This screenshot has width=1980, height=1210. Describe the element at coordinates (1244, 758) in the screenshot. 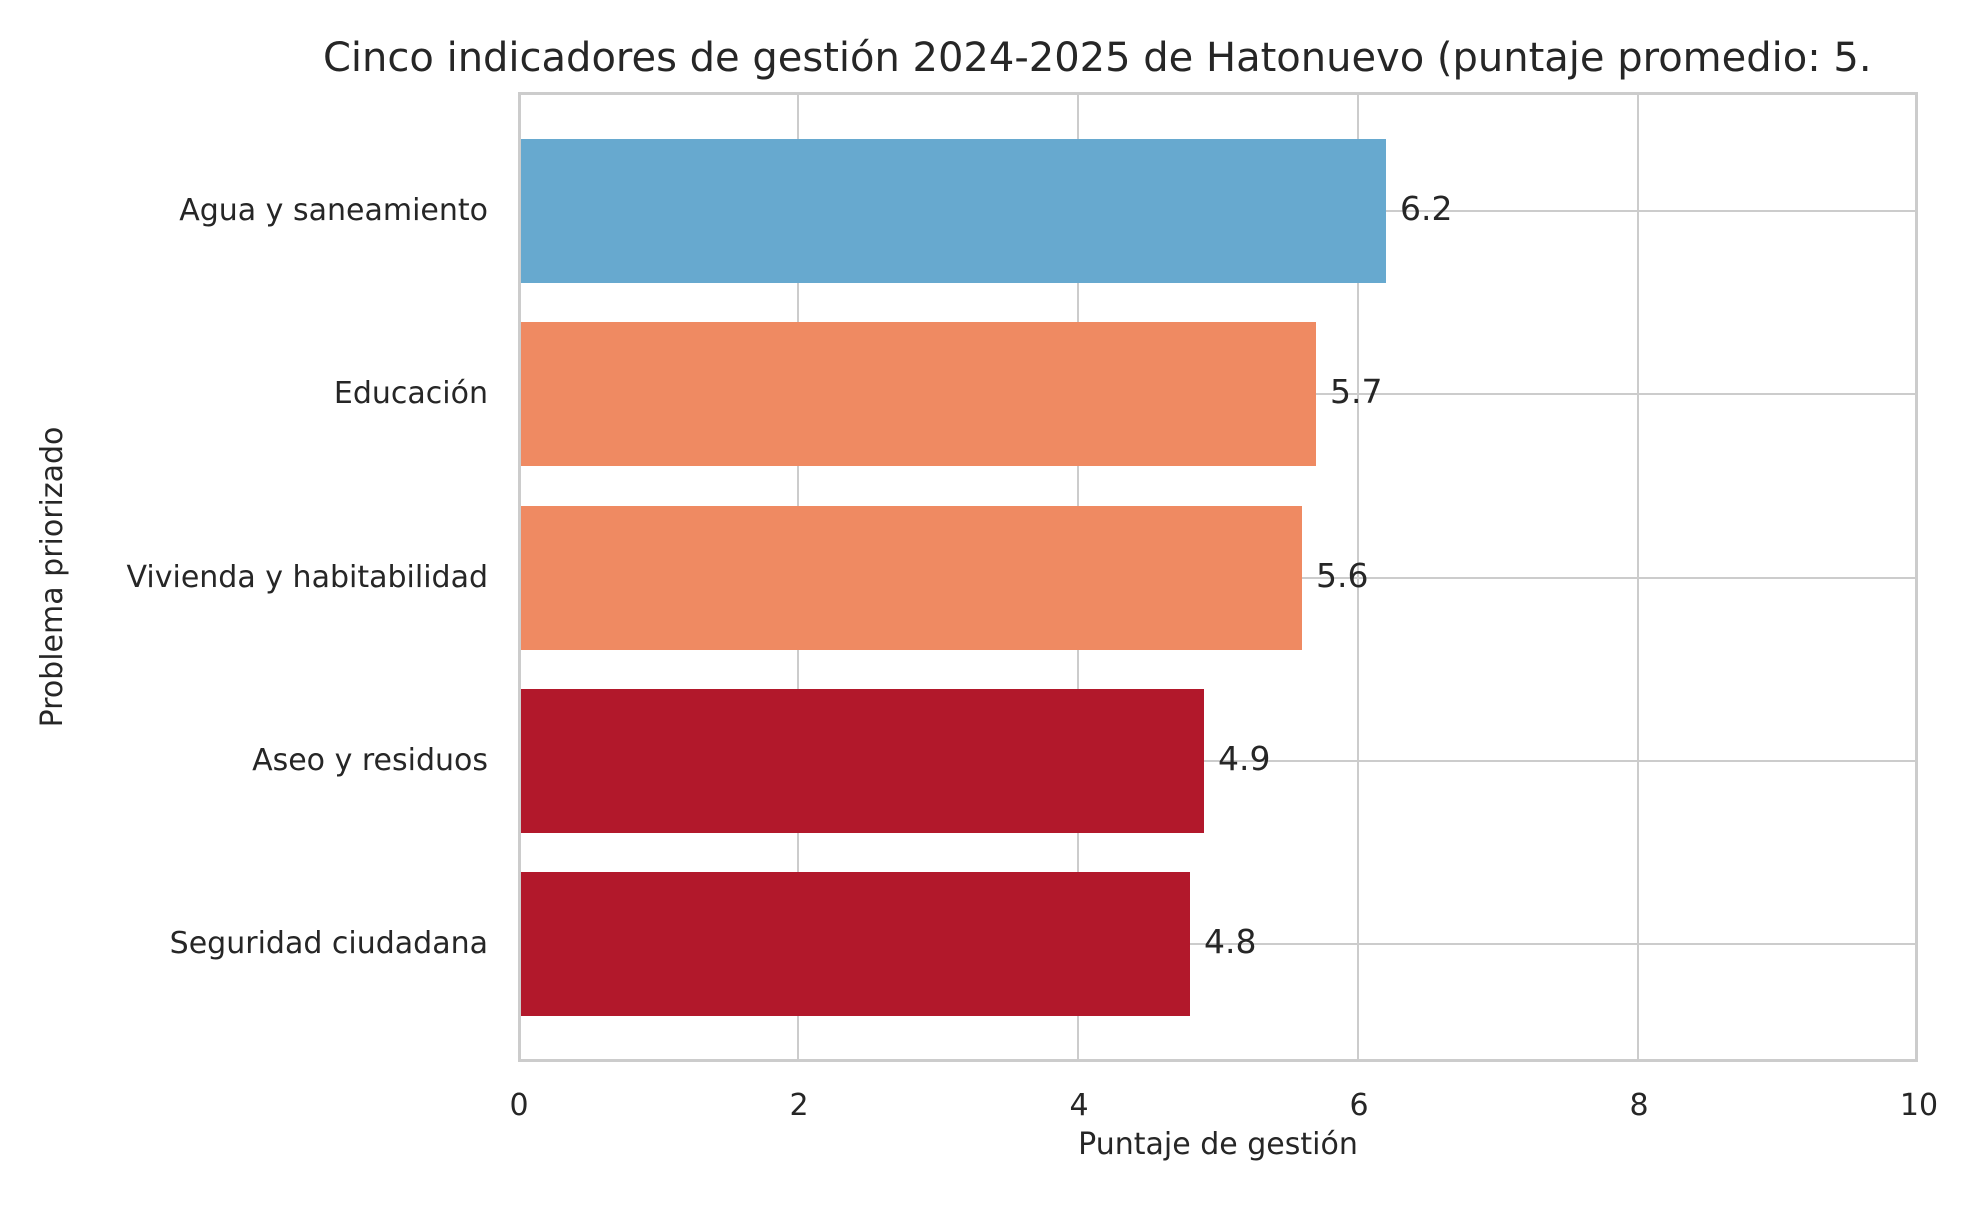

I see `bar-value-label: 4.9` at that location.